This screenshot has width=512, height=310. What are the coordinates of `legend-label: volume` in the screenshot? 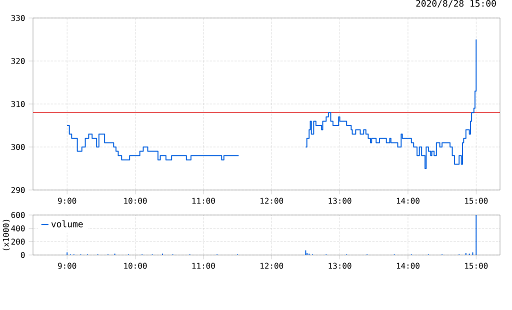 It's located at (67, 224).